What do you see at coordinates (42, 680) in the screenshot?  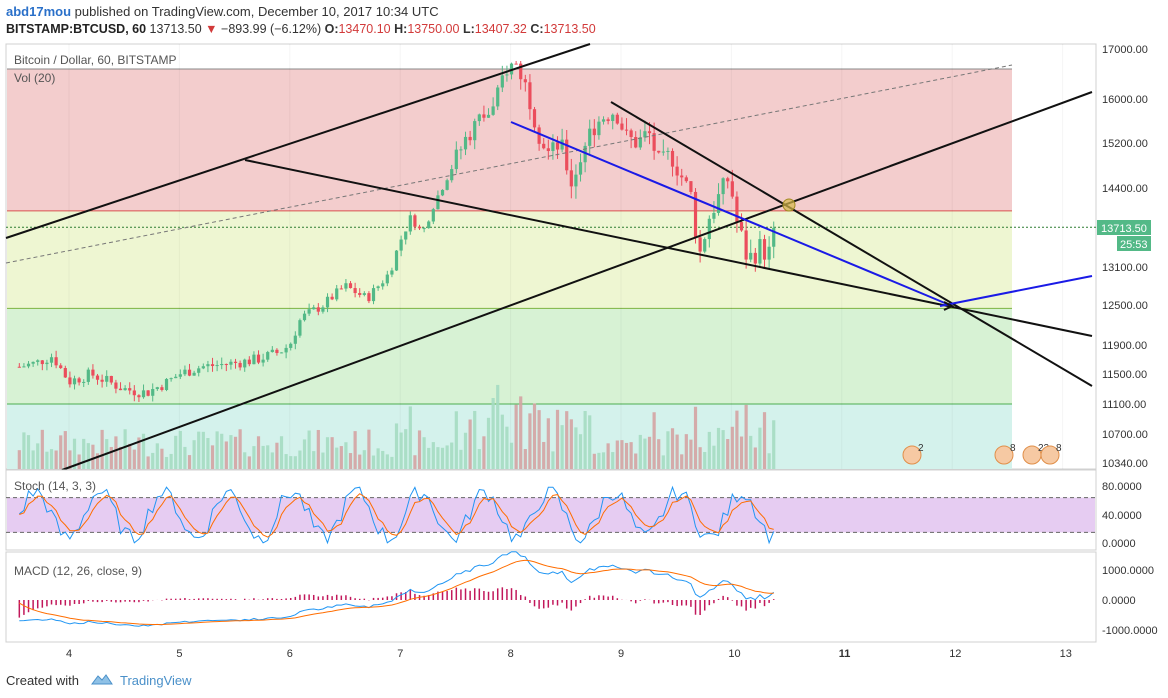 I see `created-with-text: Created with` at bounding box center [42, 680].